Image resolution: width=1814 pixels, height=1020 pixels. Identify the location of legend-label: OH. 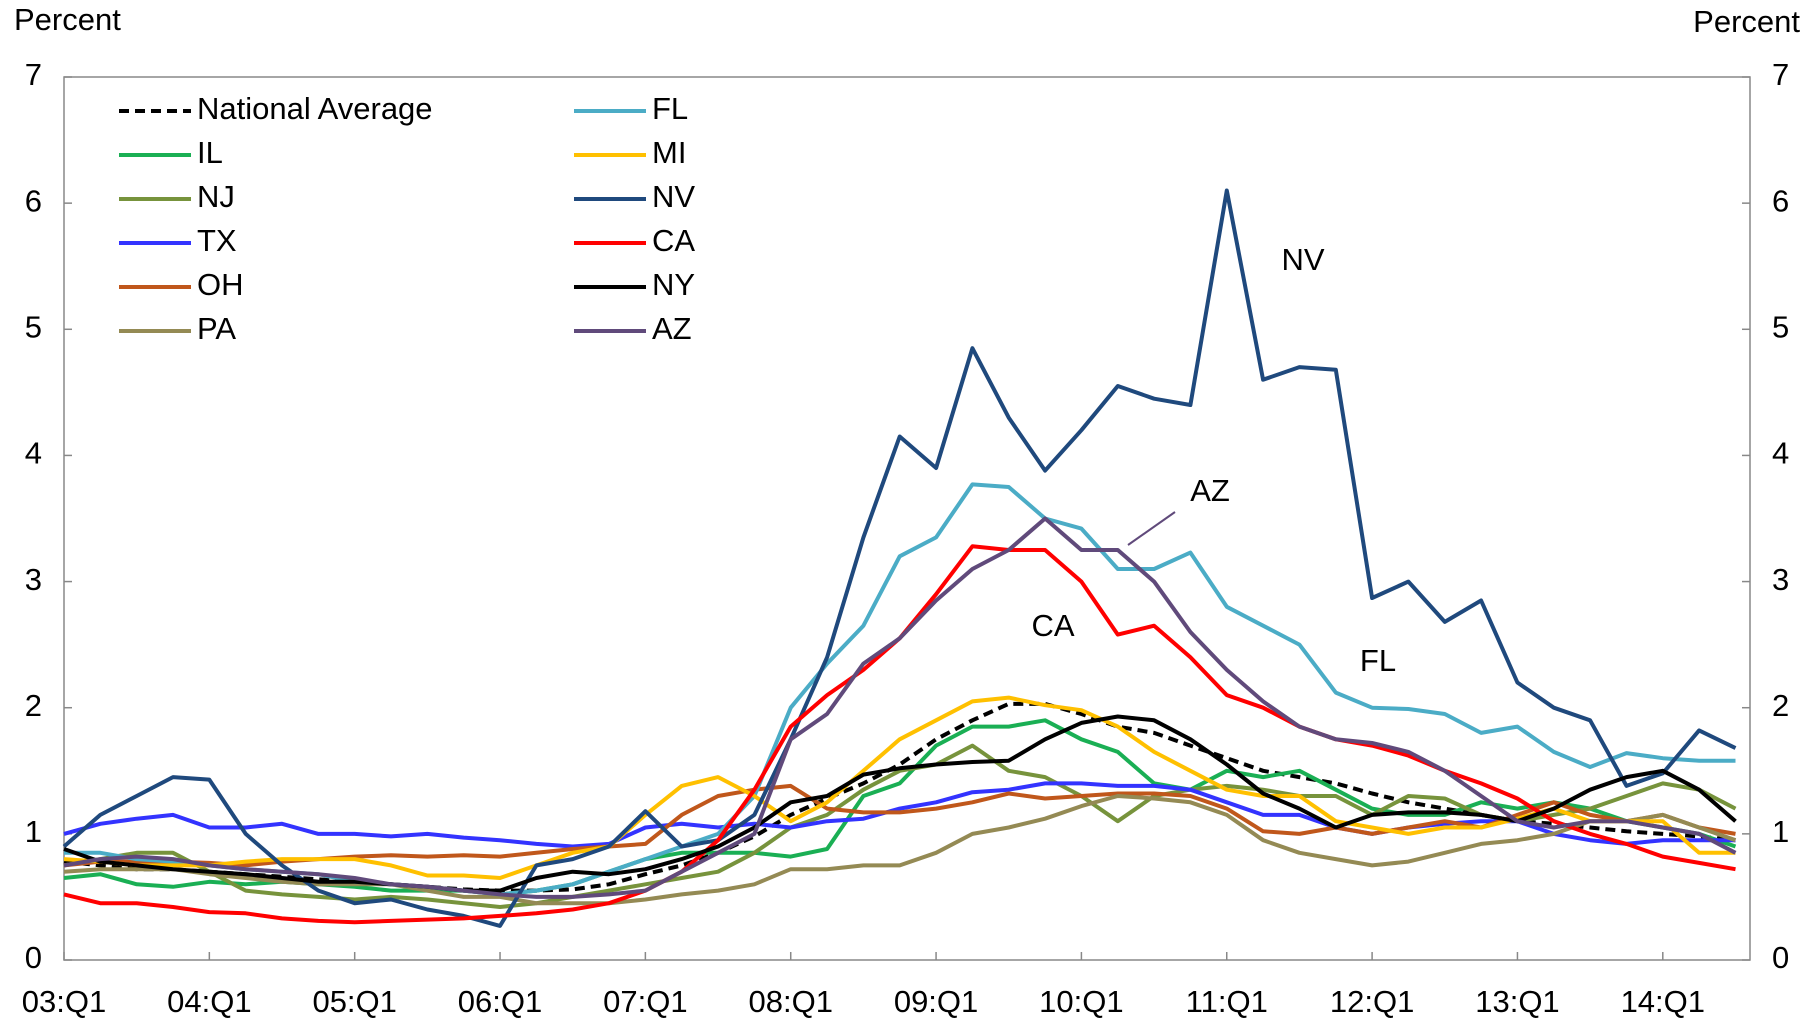
(220, 284).